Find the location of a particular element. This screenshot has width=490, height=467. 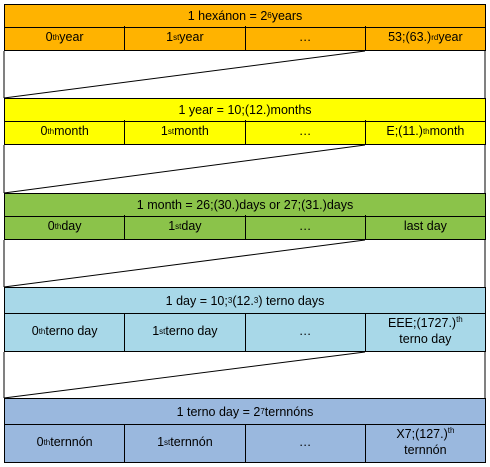

cell: EEE;(1727.)th terno day is located at coordinates (425, 332).